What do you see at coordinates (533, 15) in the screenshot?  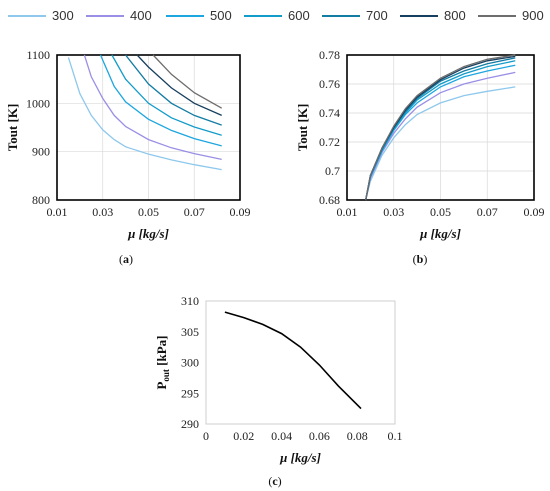 I see `legend-label: 900` at bounding box center [533, 15].